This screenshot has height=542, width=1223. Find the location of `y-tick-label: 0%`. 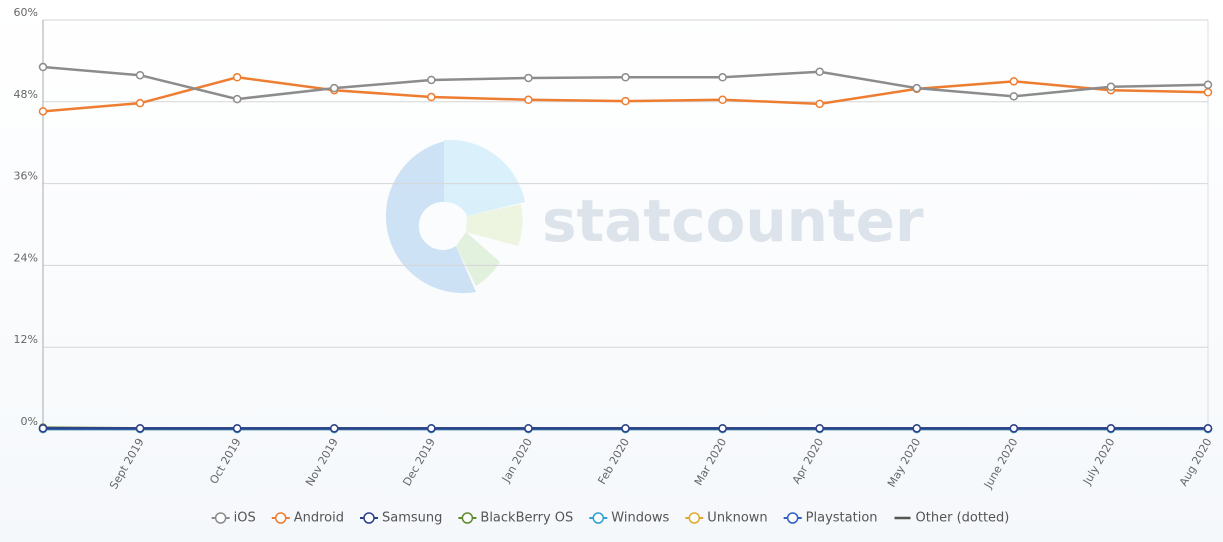

y-tick-label: 0% is located at coordinates (29, 421).